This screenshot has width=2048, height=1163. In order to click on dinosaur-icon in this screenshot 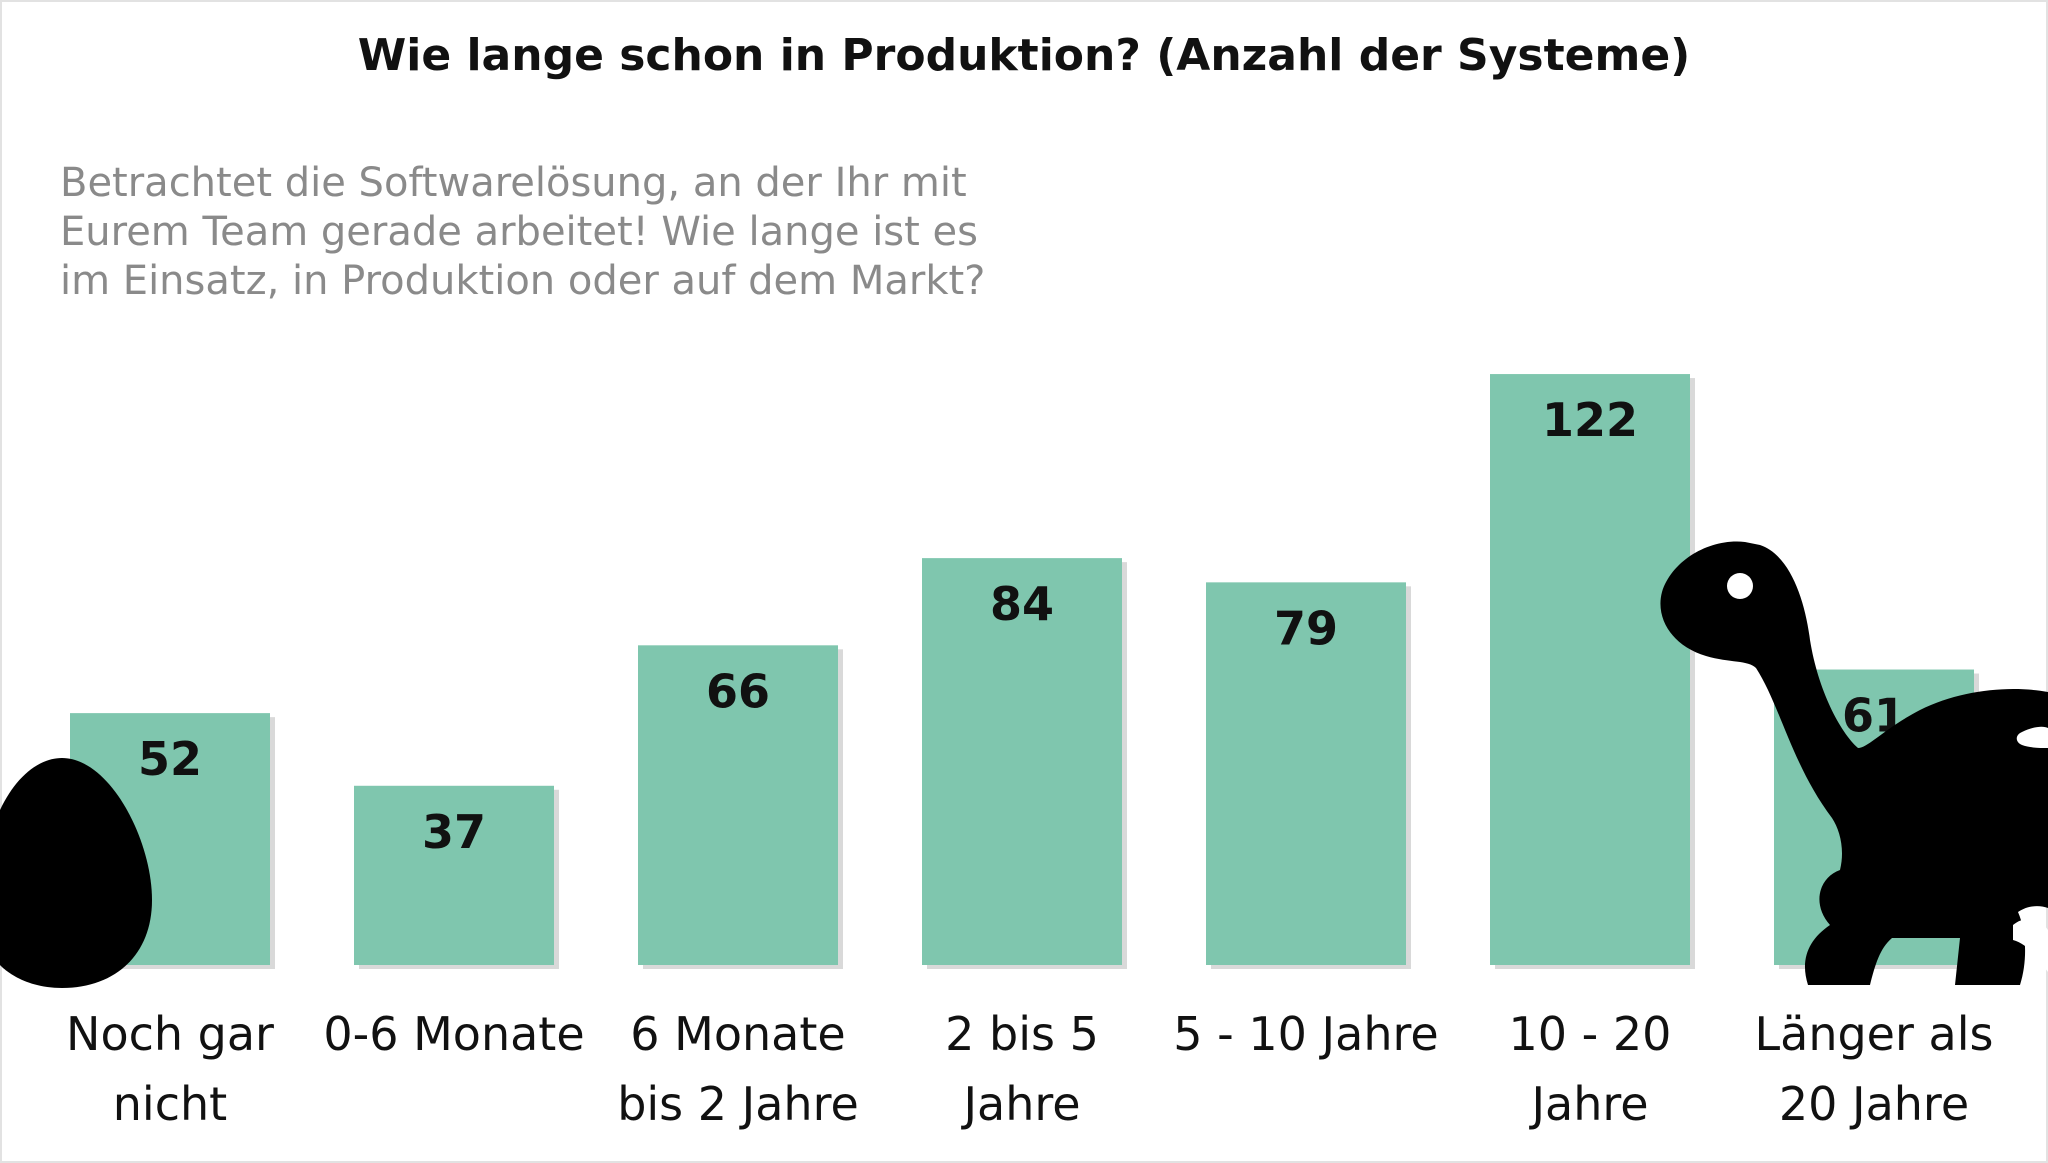, I will do `click(1854, 763)`.